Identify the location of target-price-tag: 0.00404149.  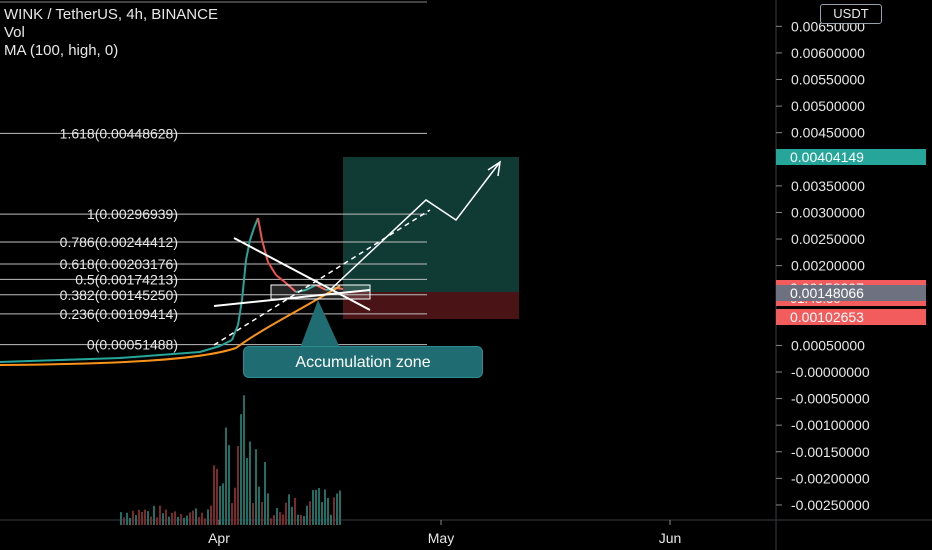
(851, 157).